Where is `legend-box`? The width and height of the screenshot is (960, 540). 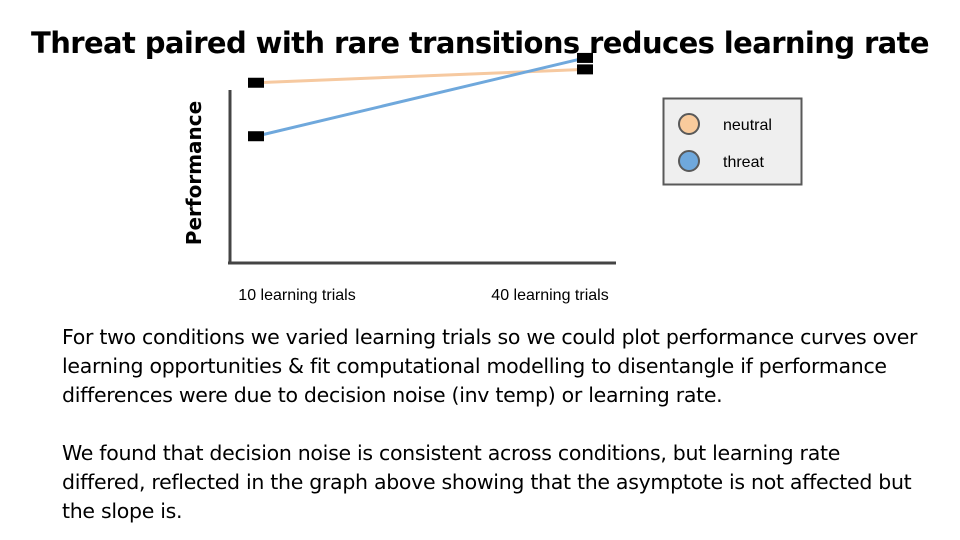
legend-box is located at coordinates (732, 141).